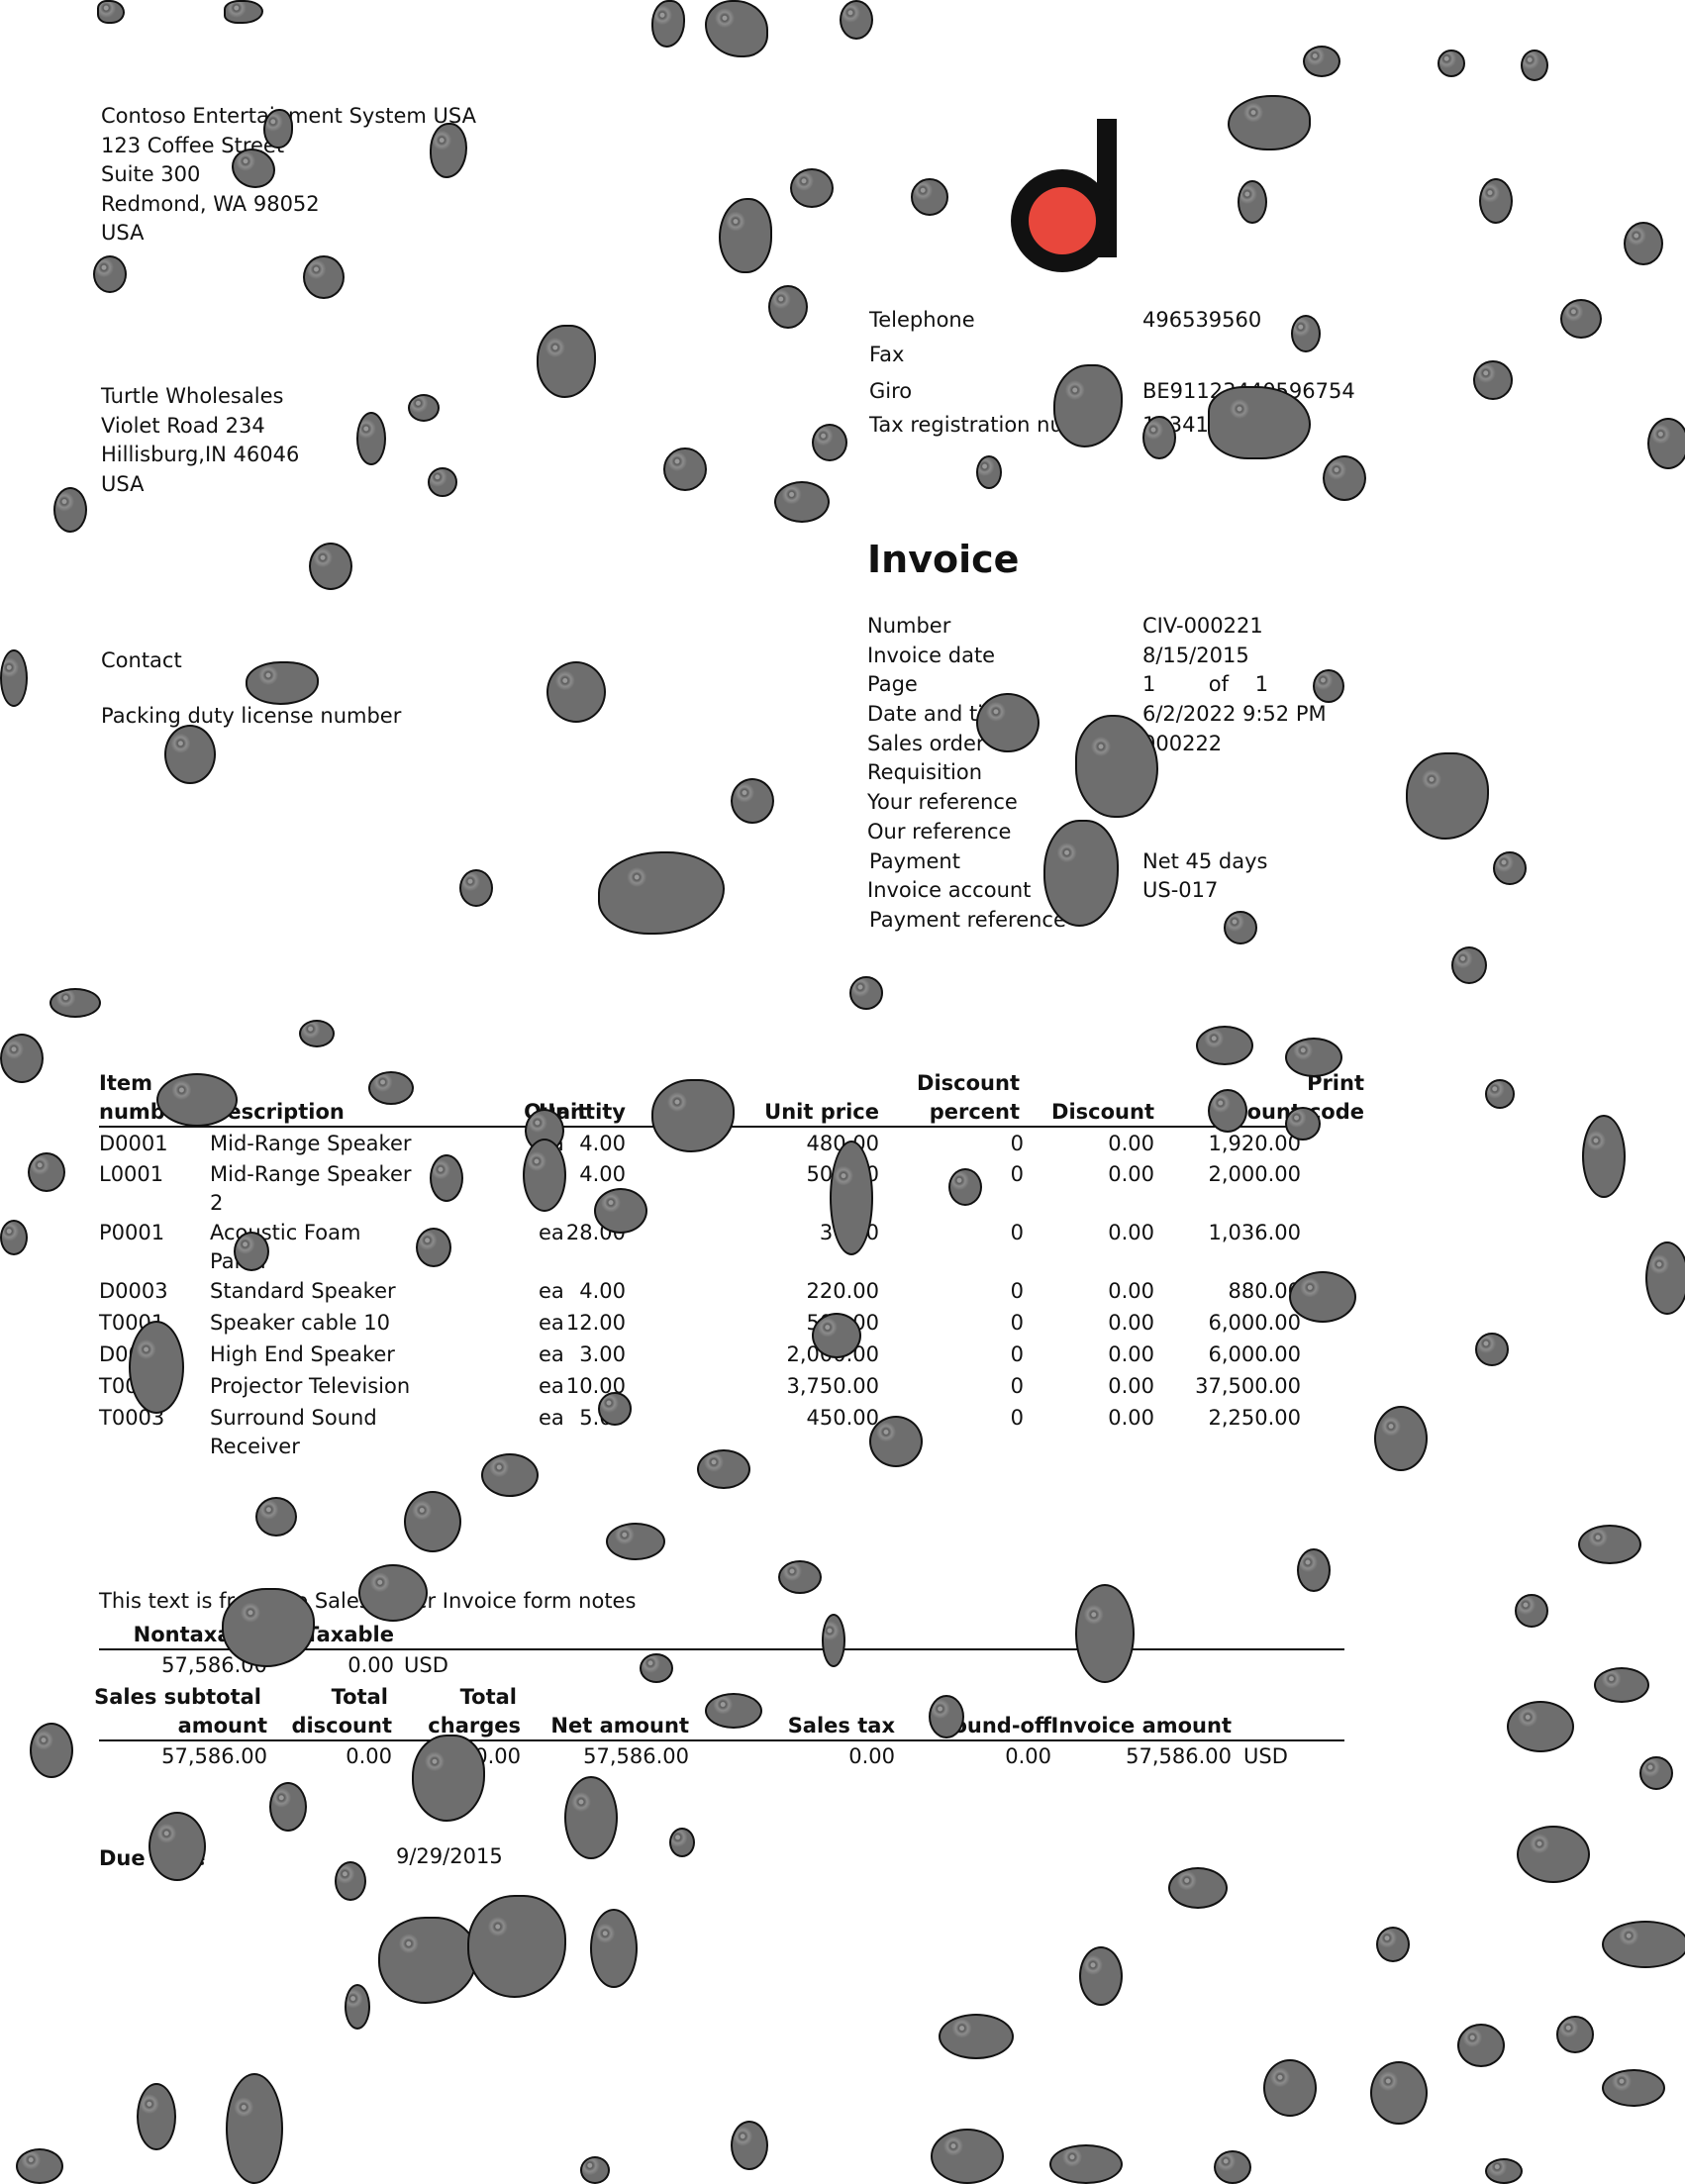  What do you see at coordinates (200, 454) in the screenshot?
I see `customer-city: Hillisburg,IN 46046` at bounding box center [200, 454].